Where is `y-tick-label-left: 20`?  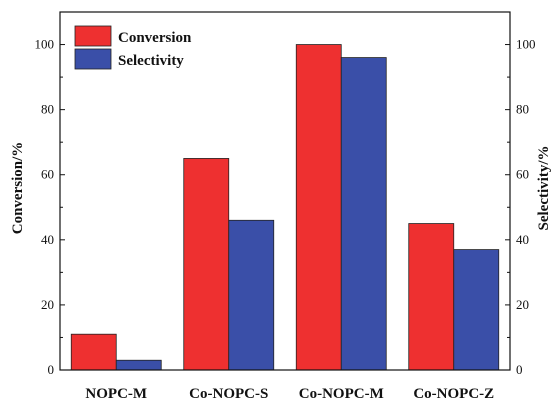 y-tick-label-left: 20 is located at coordinates (47, 304).